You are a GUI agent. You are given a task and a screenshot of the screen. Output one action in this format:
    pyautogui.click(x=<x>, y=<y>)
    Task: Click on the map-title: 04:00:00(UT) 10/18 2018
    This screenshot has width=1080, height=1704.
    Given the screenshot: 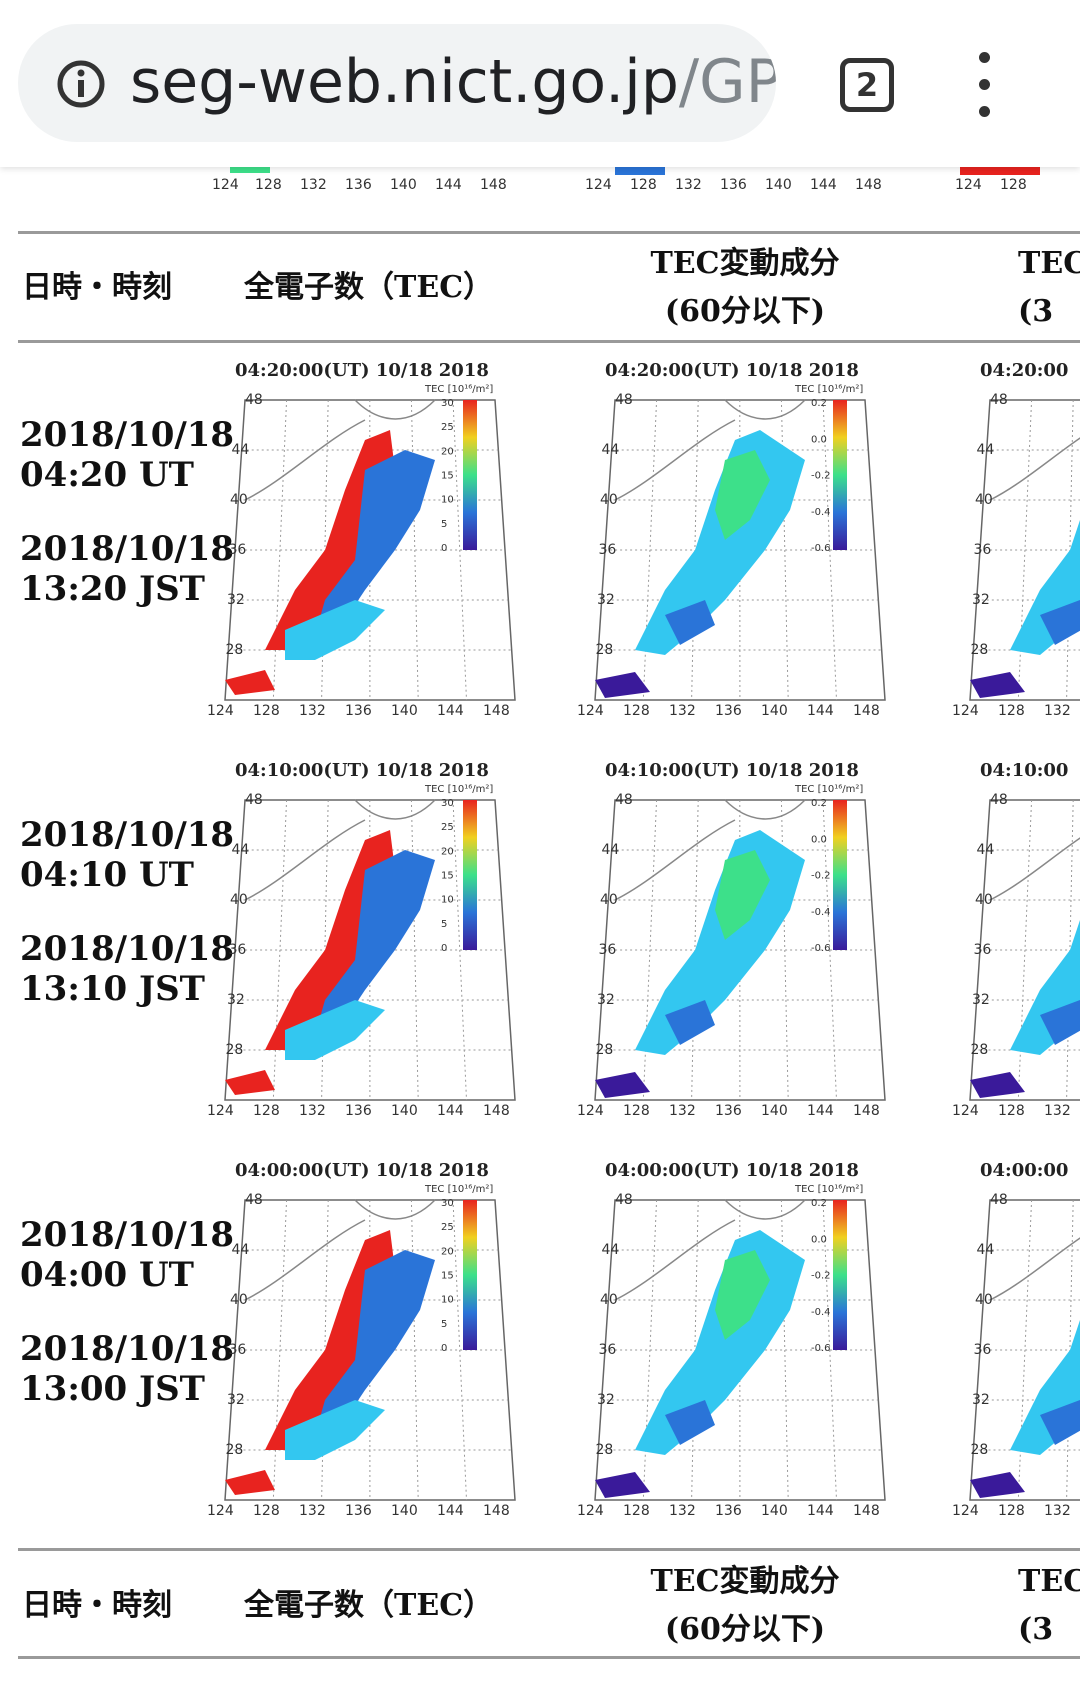 What is the action you would take?
    pyautogui.click(x=362, y=1170)
    